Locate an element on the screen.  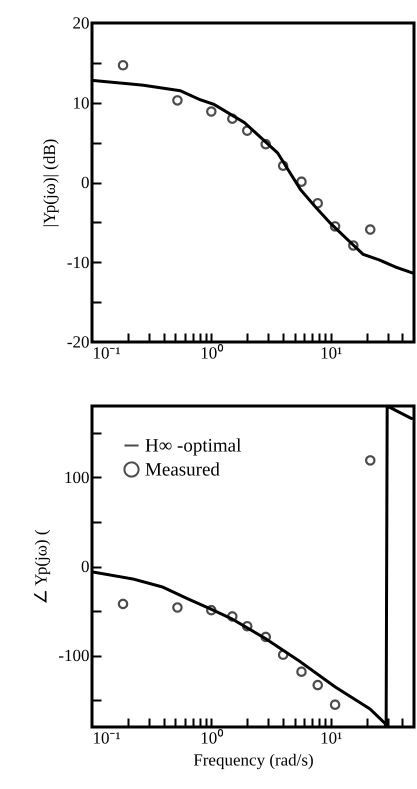
y-tick-label: 20 is located at coordinates (81, 23).